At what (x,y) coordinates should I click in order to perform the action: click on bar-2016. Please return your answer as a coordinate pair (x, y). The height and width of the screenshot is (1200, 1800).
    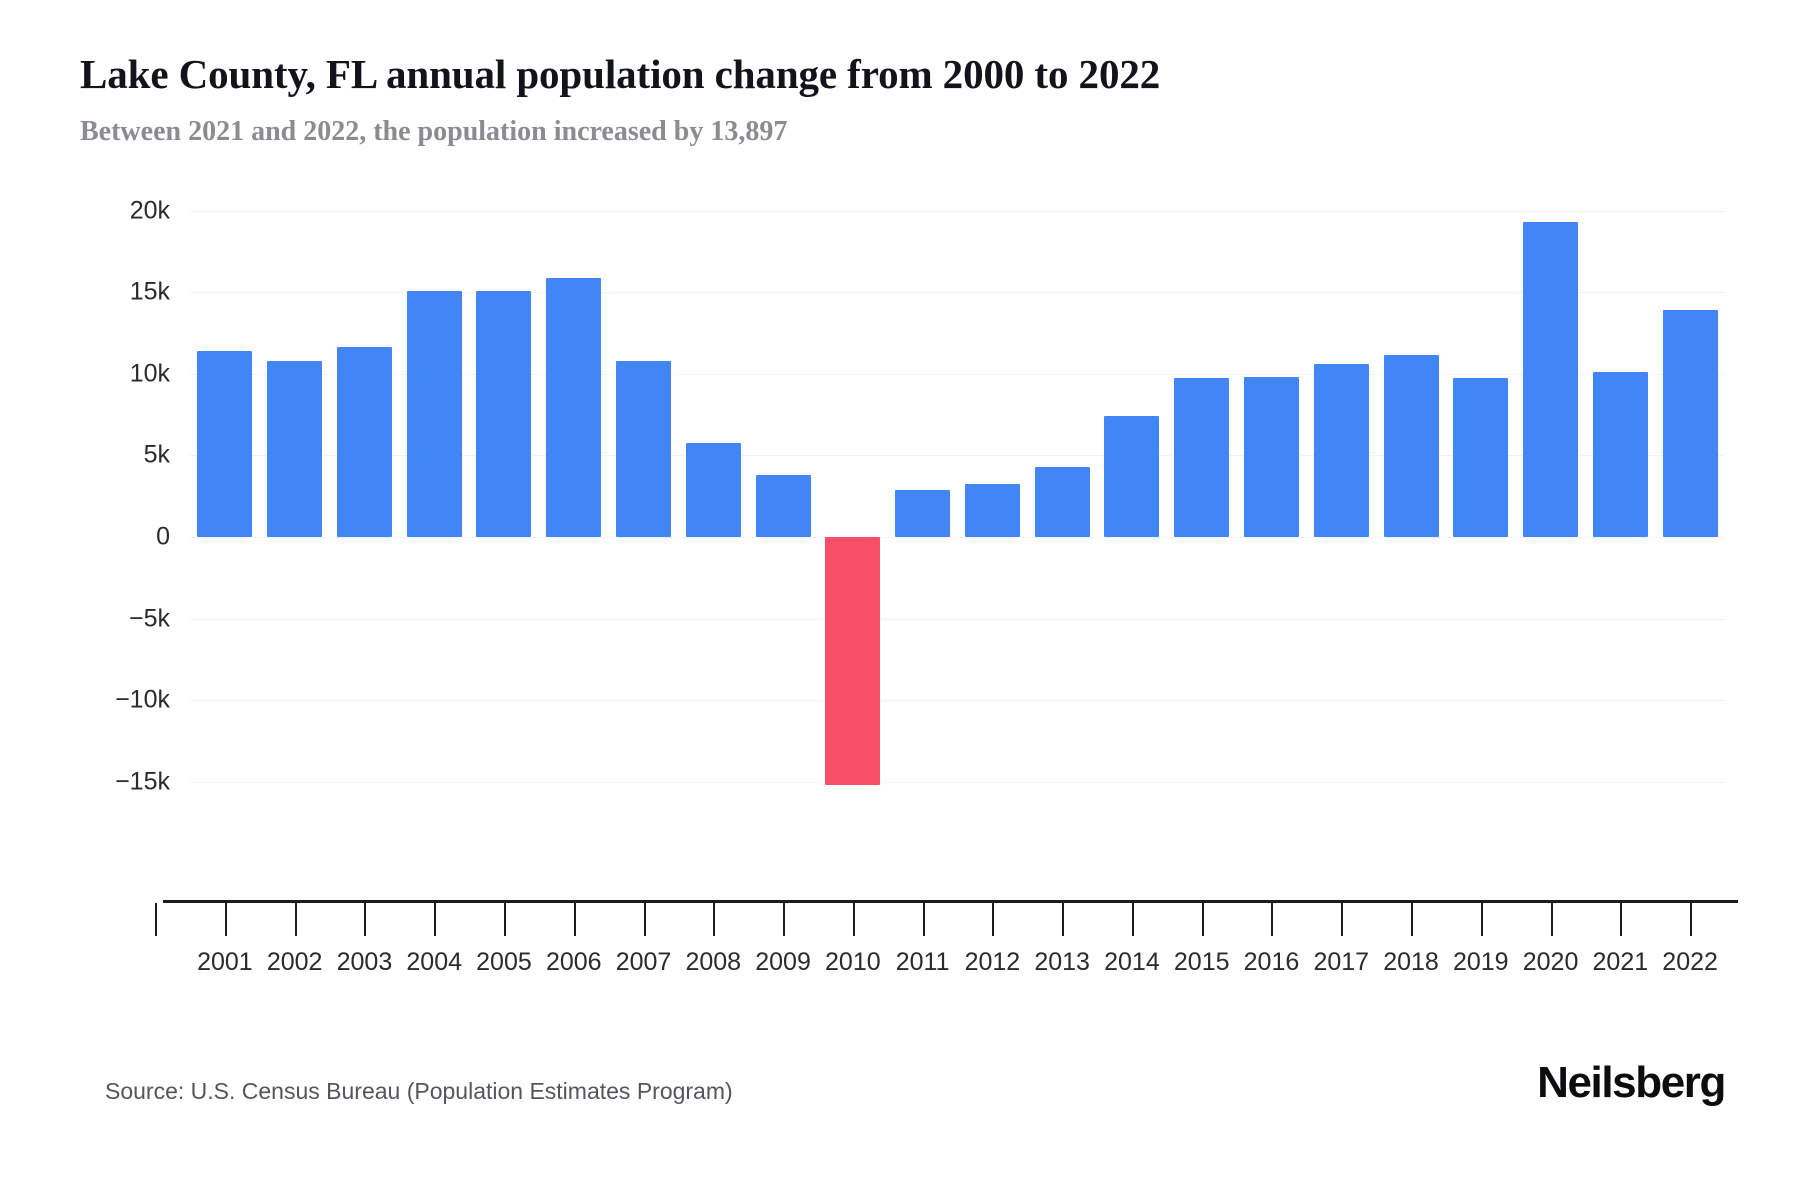
    Looking at the image, I should click on (1271, 457).